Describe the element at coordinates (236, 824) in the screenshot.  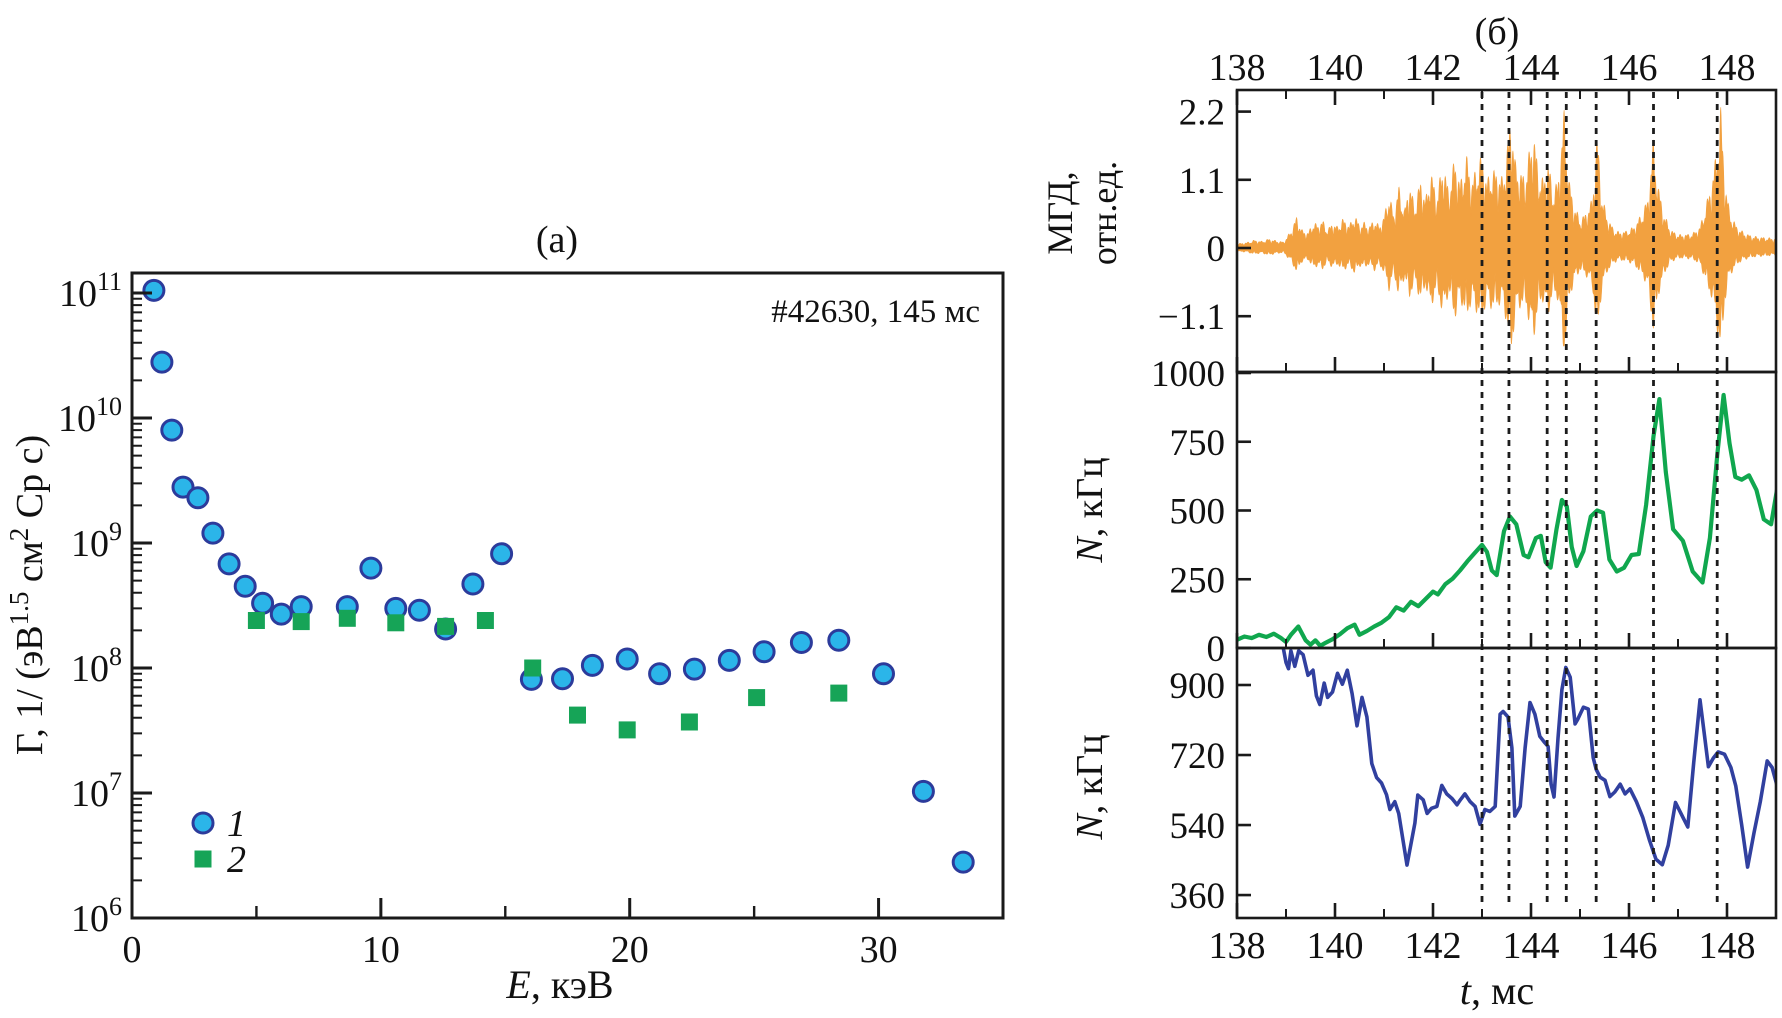
I see `legend-label: 1` at that location.